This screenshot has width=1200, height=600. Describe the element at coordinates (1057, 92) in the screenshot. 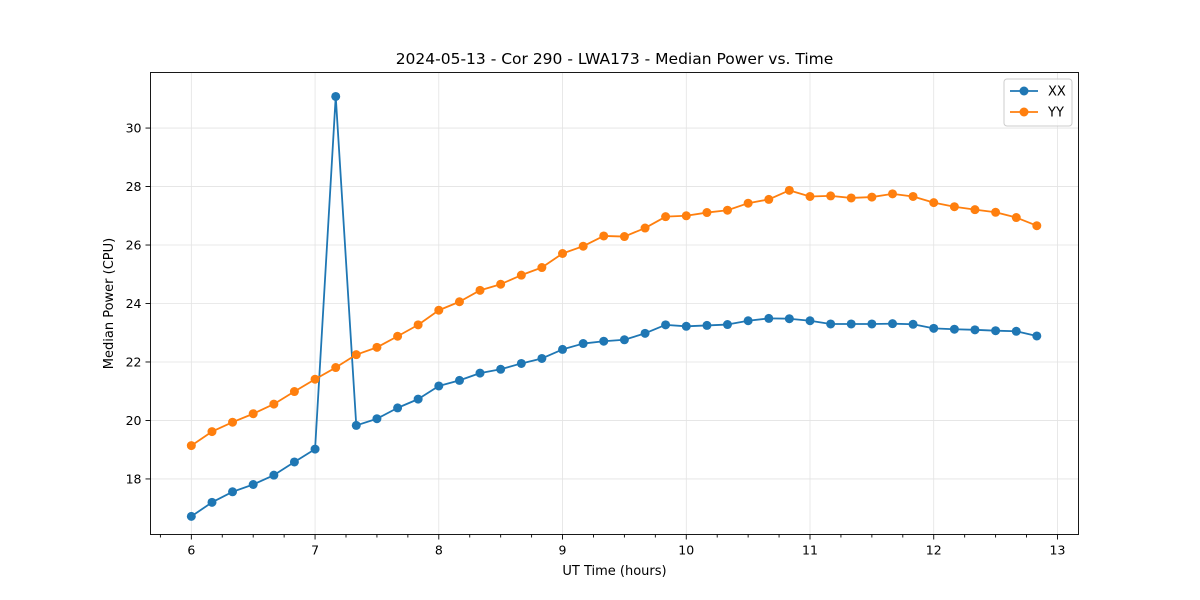

I see `legend-label-xx: XX` at that location.